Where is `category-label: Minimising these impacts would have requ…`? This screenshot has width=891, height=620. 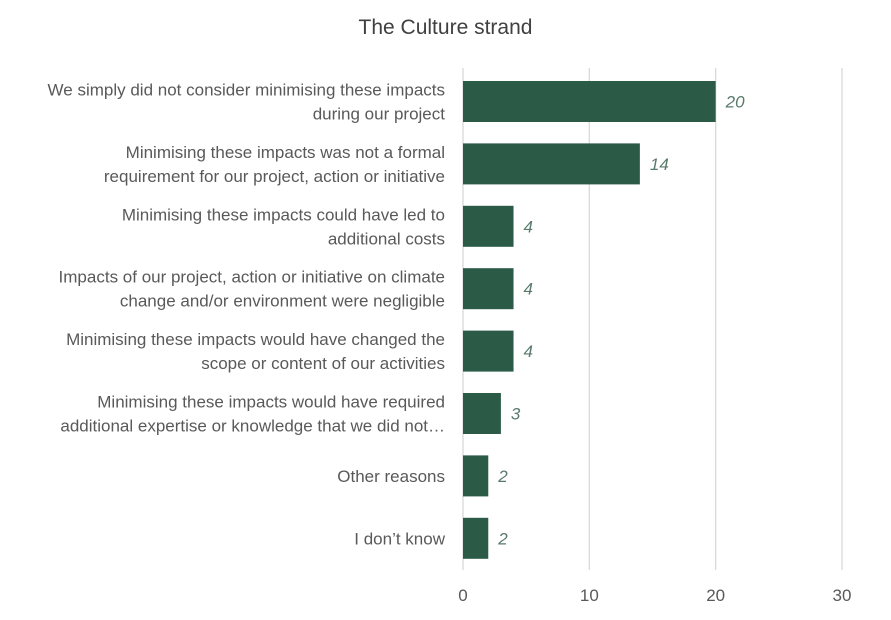
category-label: Minimising these impacts would have requ… is located at coordinates (271, 402).